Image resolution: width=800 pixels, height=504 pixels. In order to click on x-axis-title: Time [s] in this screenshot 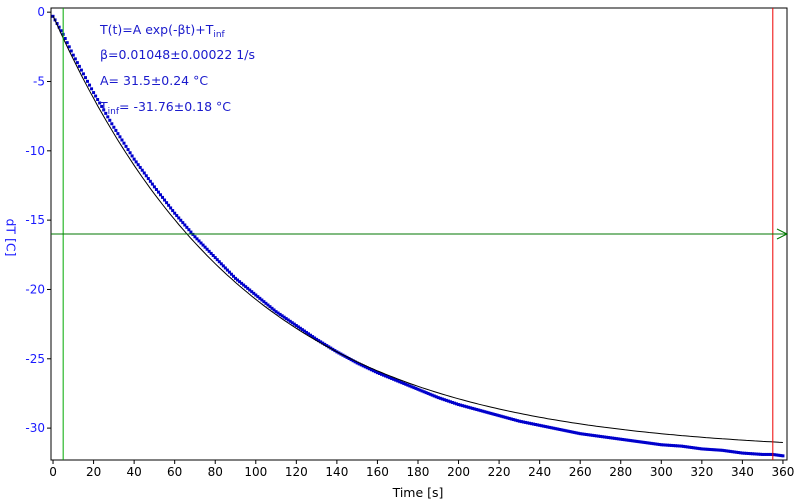, I will do `click(418, 492)`.